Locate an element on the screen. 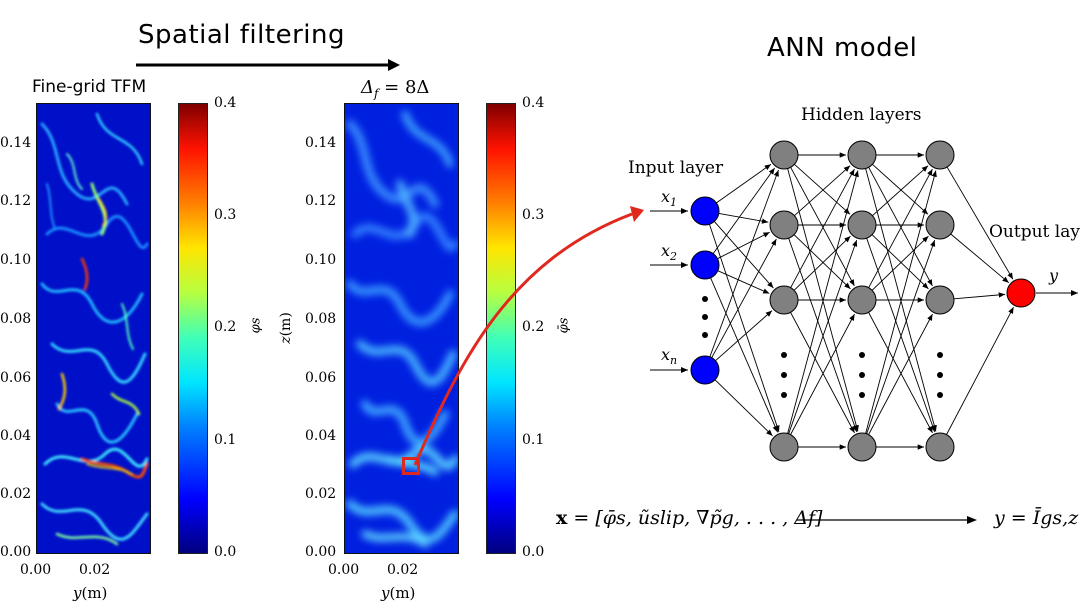  left-y-tick: 0.12 is located at coordinates (16, 201).